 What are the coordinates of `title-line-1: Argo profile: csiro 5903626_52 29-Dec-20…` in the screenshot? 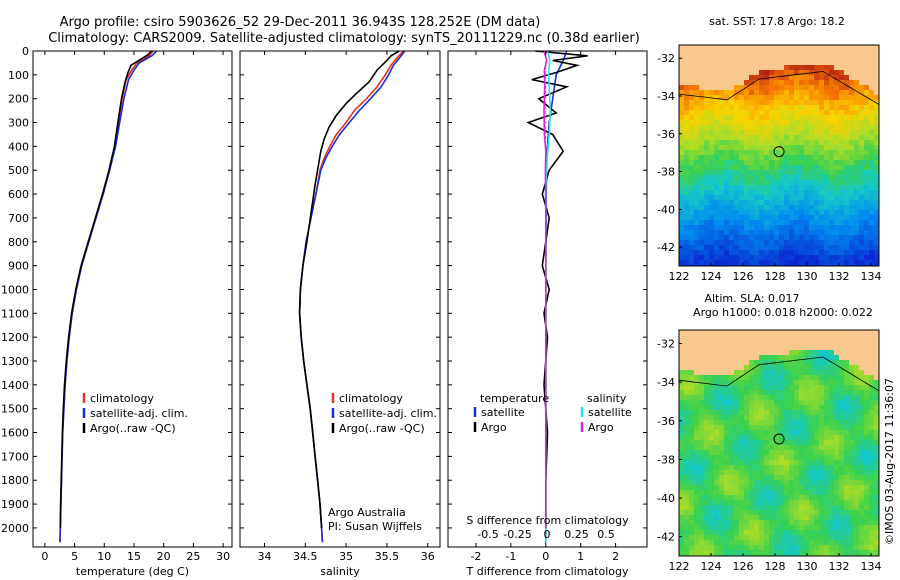 It's located at (300, 22).